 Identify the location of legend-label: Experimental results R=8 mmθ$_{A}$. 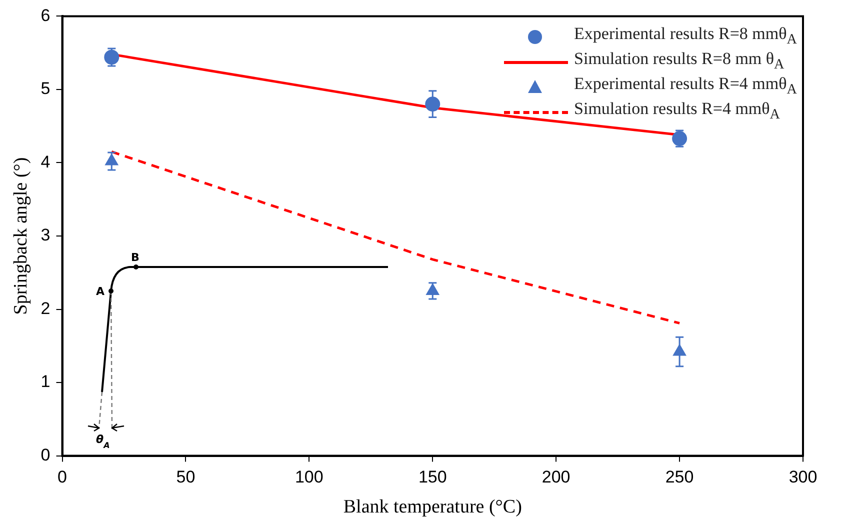
(685, 36).